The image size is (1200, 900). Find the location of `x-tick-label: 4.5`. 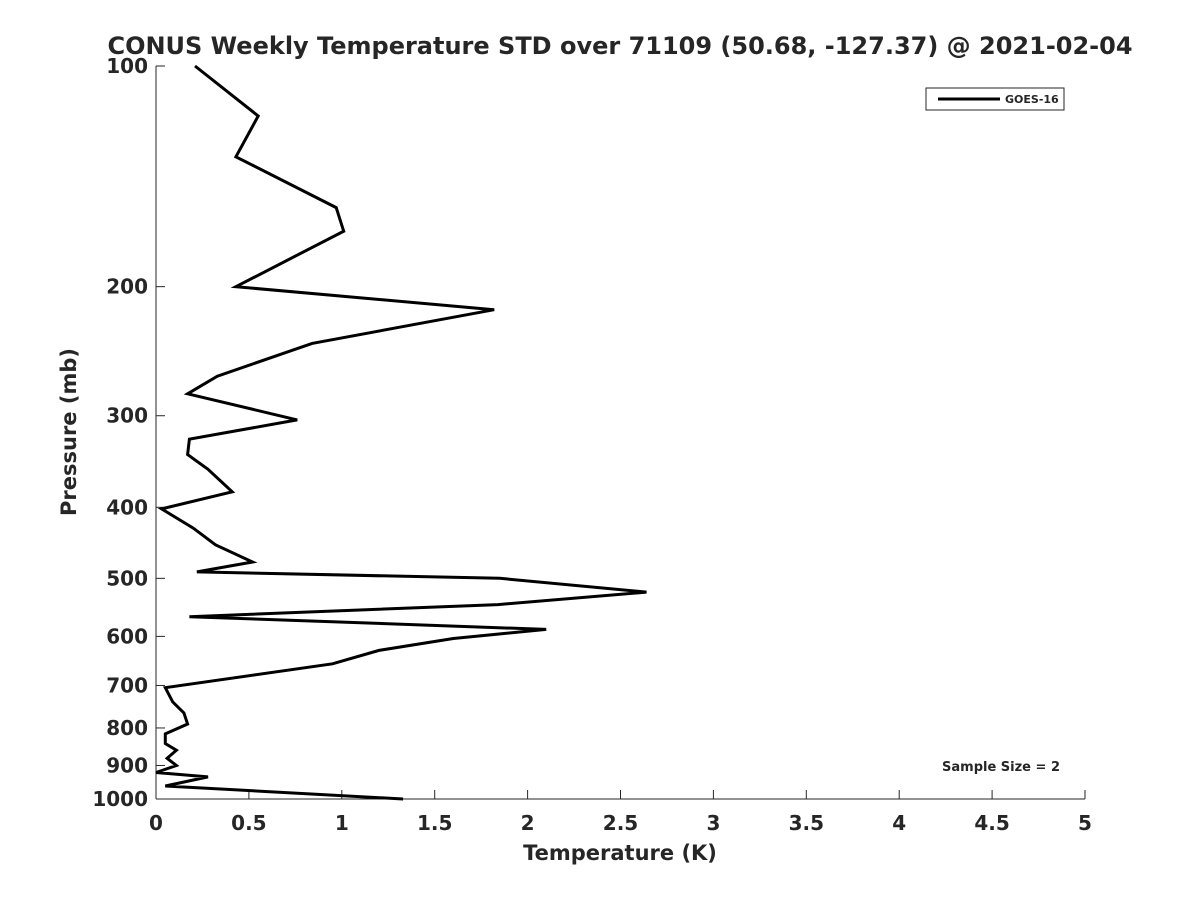

x-tick-label: 4.5 is located at coordinates (991, 823).